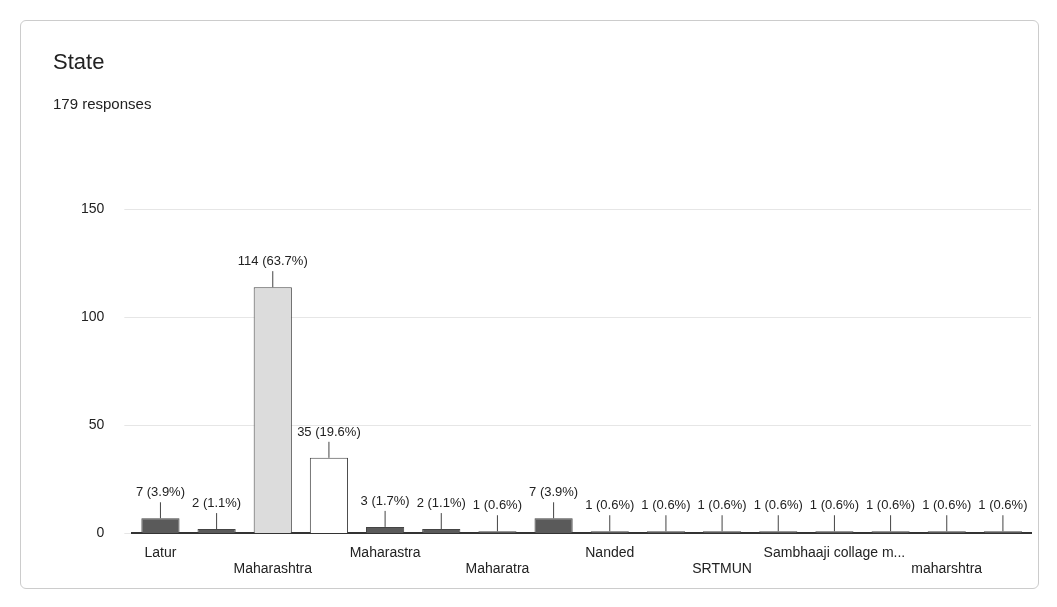 This screenshot has height=607, width=1057. What do you see at coordinates (100, 532) in the screenshot?
I see `y-tick-label: 0` at bounding box center [100, 532].